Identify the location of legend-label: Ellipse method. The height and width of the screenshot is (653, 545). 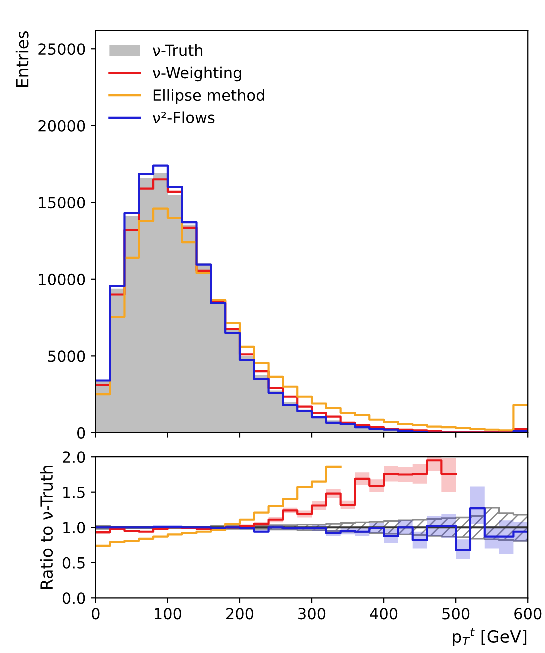
(209, 96).